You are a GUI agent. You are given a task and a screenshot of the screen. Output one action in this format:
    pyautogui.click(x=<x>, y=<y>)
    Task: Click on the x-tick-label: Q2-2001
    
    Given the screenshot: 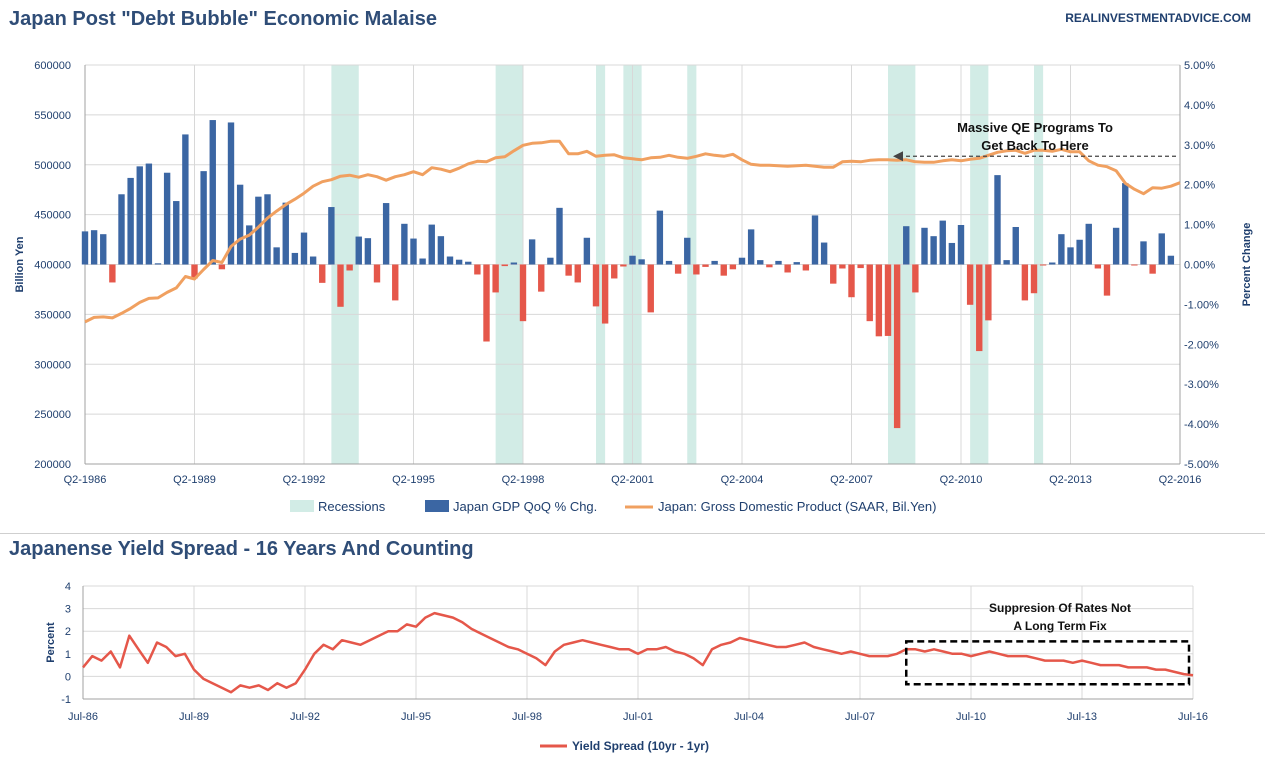 What is the action you would take?
    pyautogui.click(x=632, y=480)
    